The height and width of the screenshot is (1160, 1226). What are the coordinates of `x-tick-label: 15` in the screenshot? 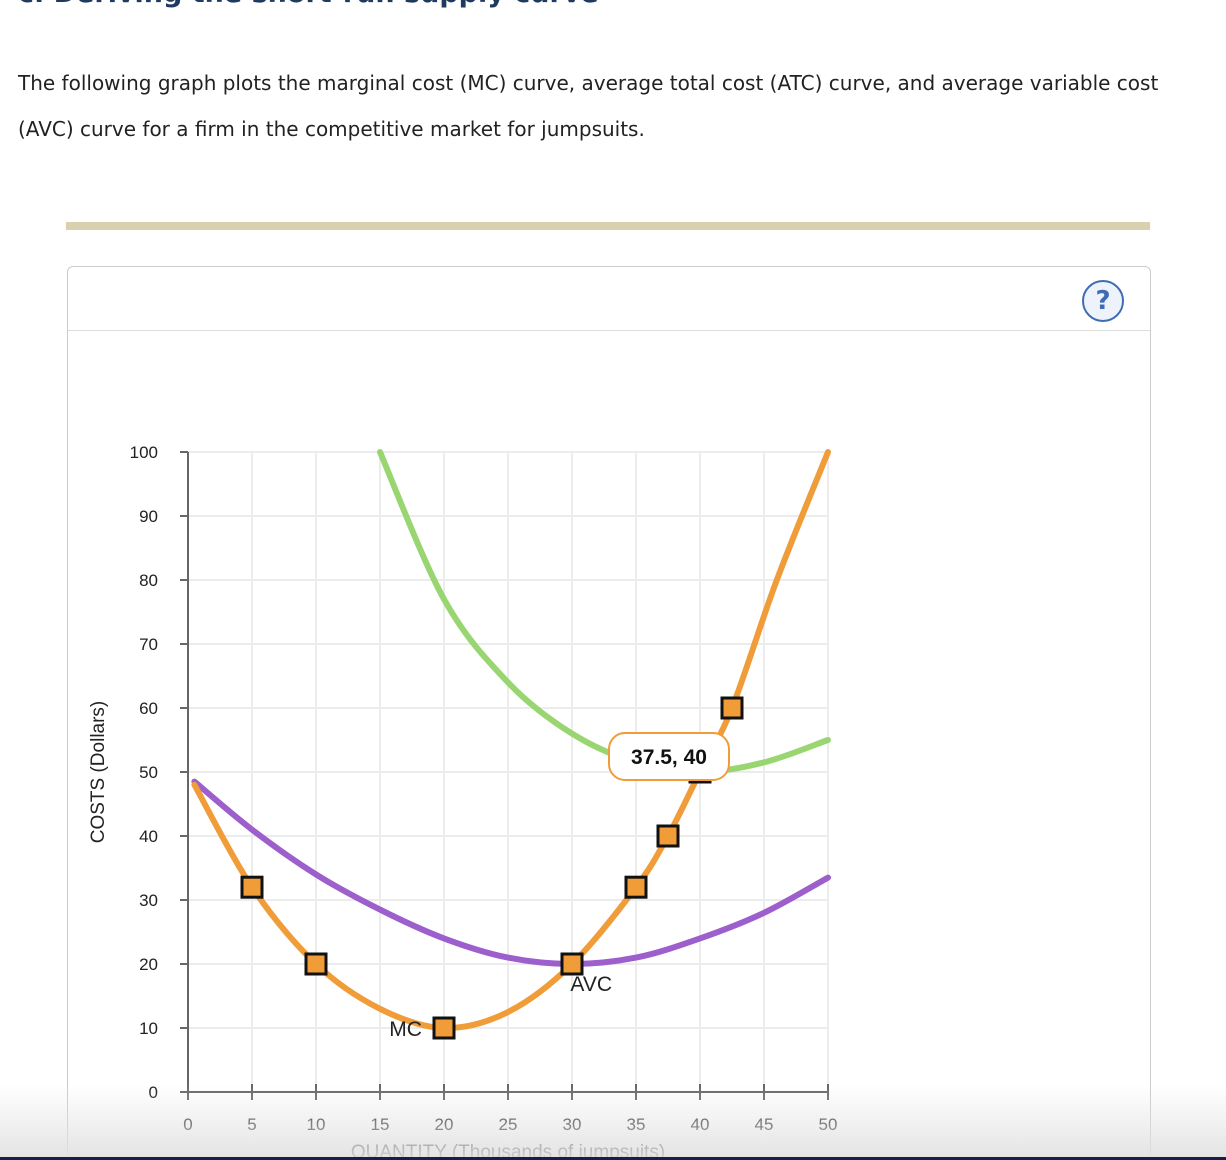 It's located at (380, 1124).